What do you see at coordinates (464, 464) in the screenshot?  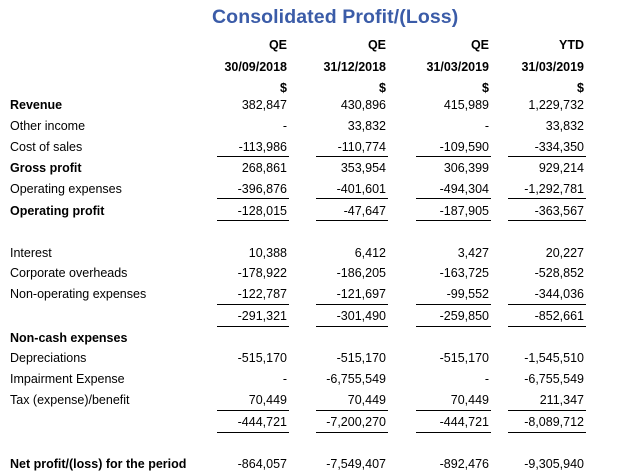 I see `row-value: -892,476` at bounding box center [464, 464].